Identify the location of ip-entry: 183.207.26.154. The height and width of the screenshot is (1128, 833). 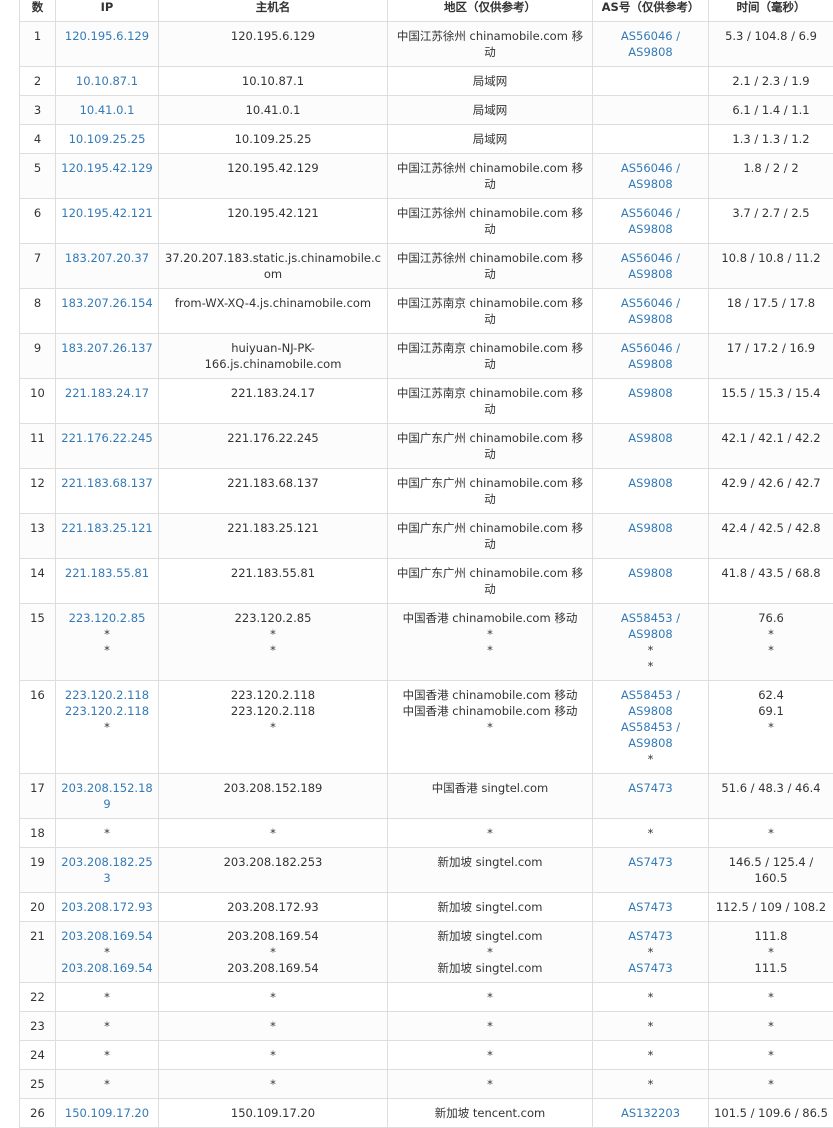
(107, 303).